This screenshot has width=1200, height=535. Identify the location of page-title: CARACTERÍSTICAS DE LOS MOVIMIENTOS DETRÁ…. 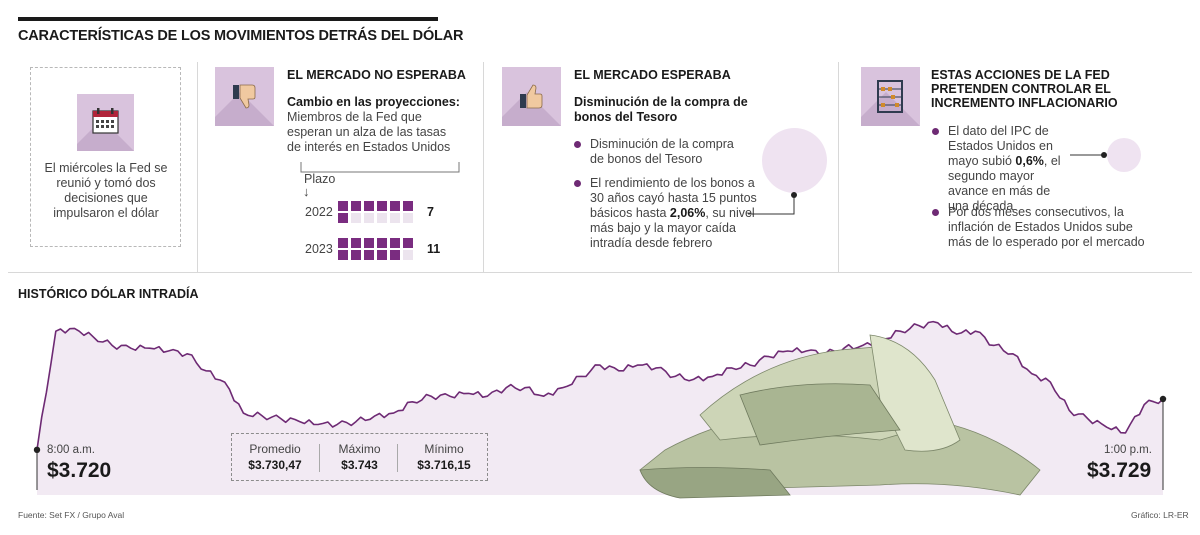
(241, 36).